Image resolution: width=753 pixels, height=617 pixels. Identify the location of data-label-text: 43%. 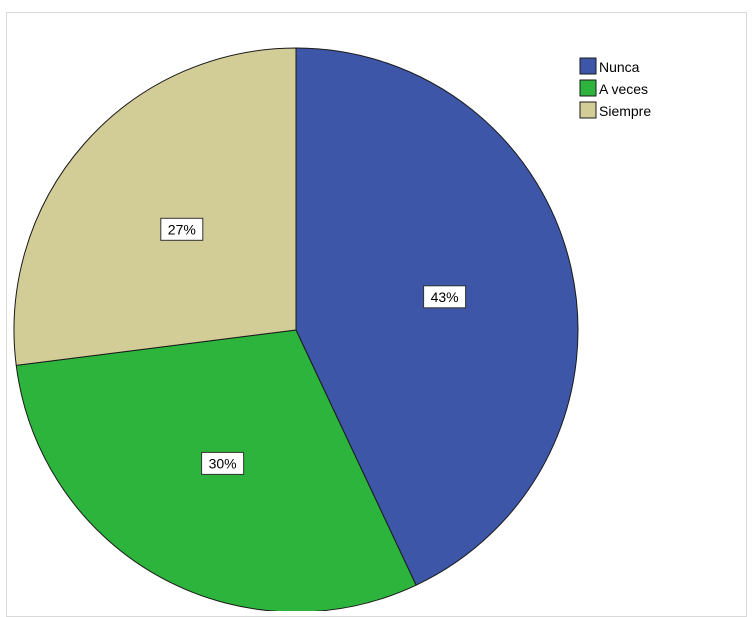
(445, 297).